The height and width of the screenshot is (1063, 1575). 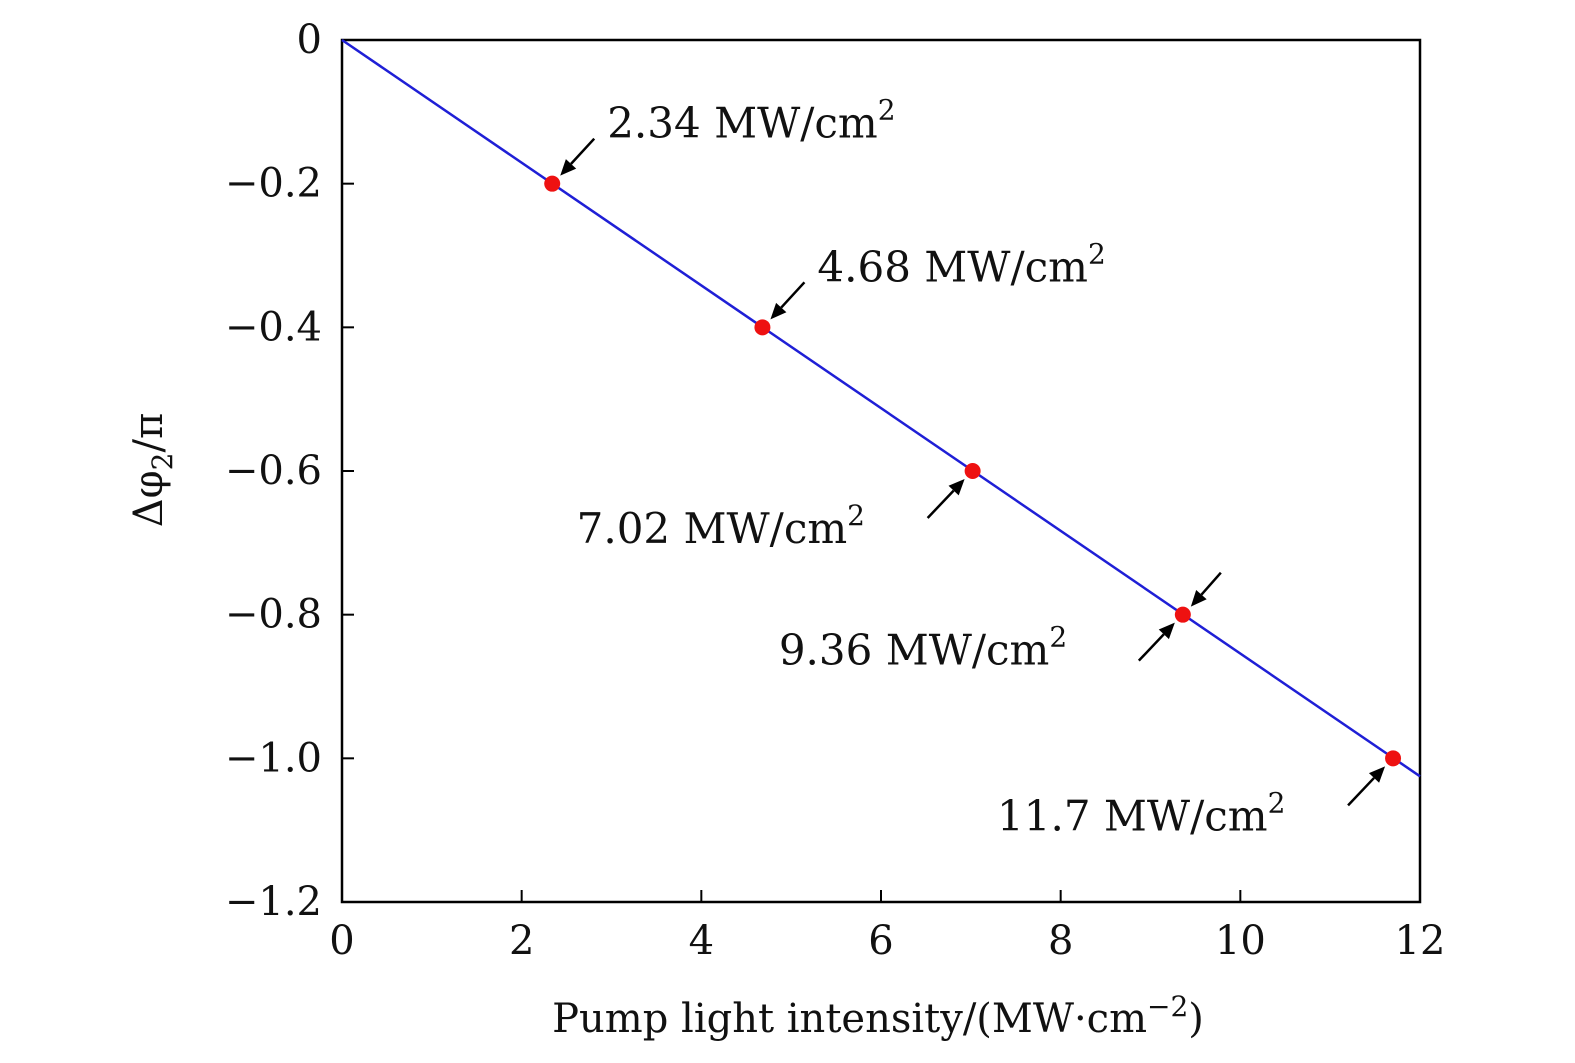 What do you see at coordinates (701, 941) in the screenshot?
I see `x-tick-label: 4` at bounding box center [701, 941].